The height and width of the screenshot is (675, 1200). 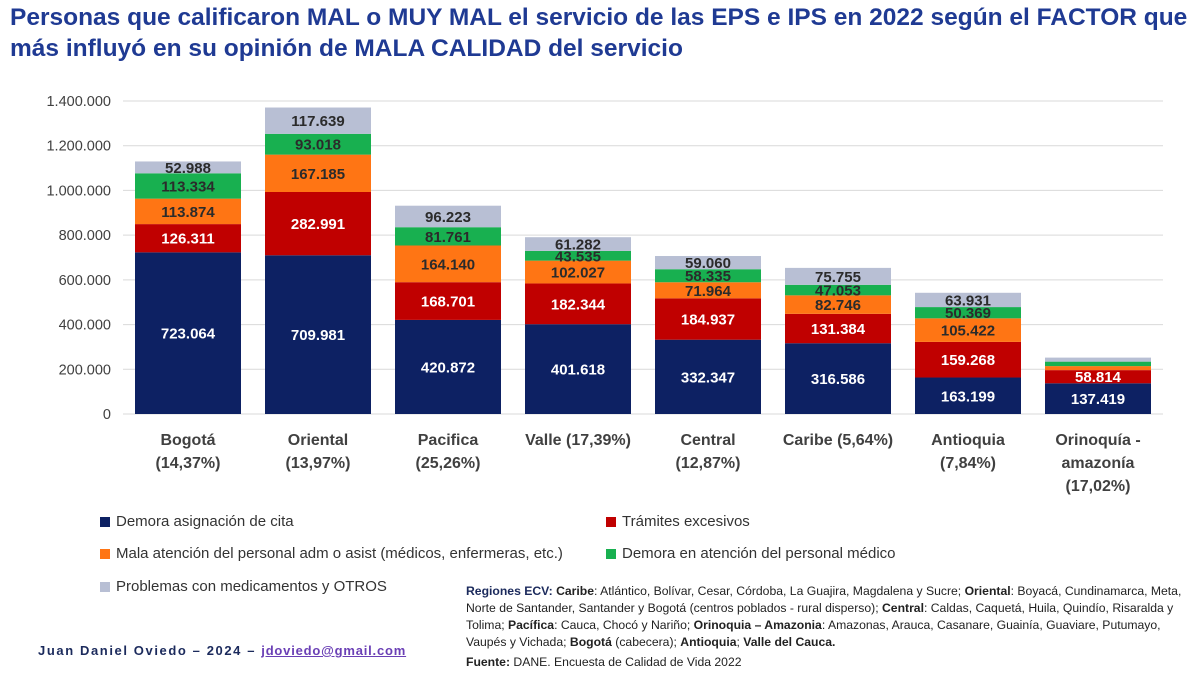 What do you see at coordinates (107, 415) in the screenshot?
I see `y-tick-label: 0` at bounding box center [107, 415].